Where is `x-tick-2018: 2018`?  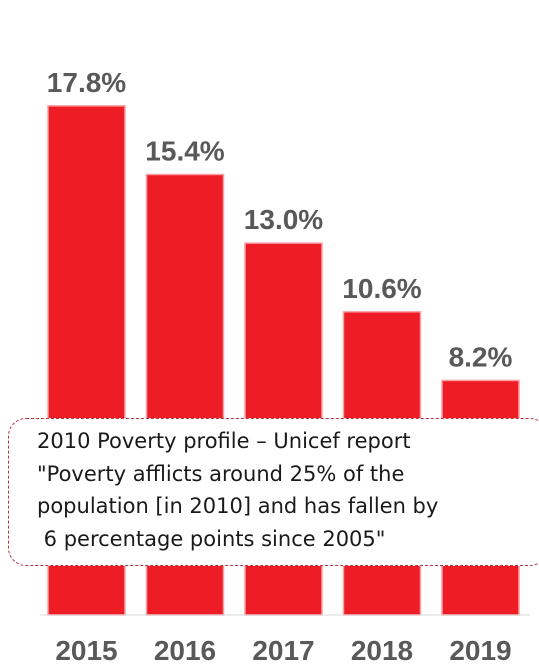 x-tick-2018: 2018 is located at coordinates (382, 650).